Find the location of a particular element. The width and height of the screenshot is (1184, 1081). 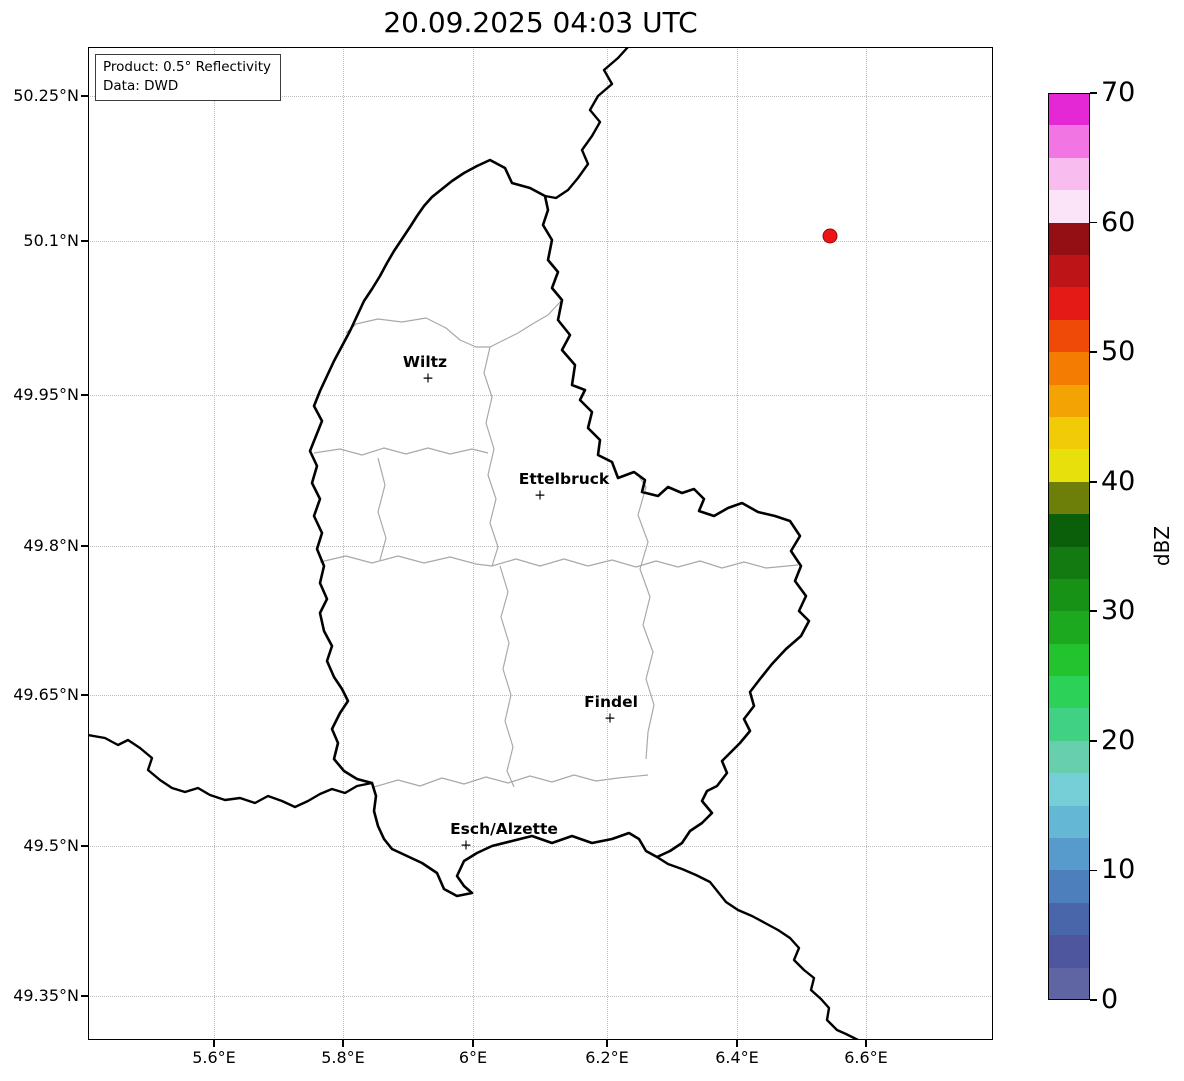

figure-title: 20.09.2025 04:03 UTC is located at coordinates (540, 22).